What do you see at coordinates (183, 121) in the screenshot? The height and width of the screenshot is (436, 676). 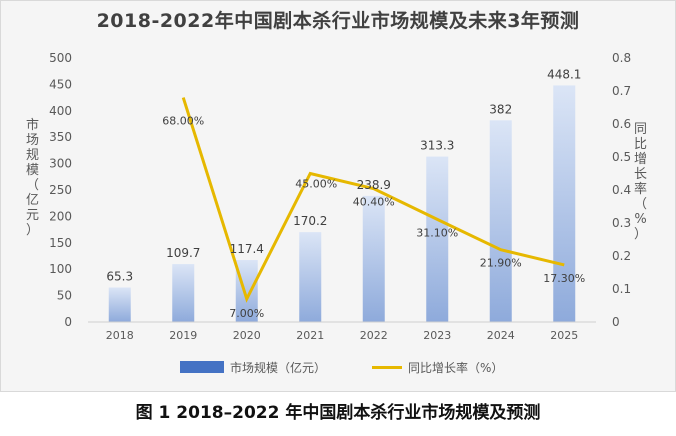 I see `line-value-label: 68.00%` at bounding box center [183, 121].